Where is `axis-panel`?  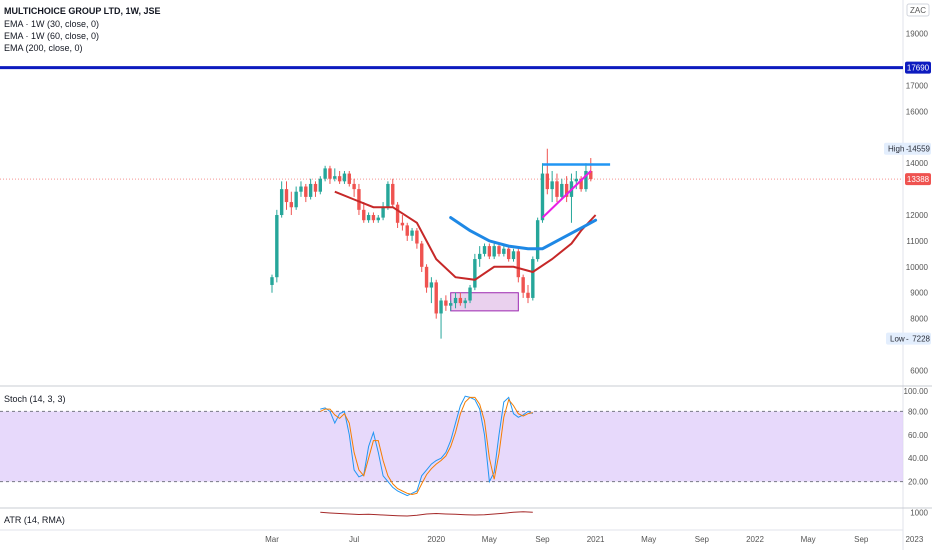 axis-panel is located at coordinates (917, 275).